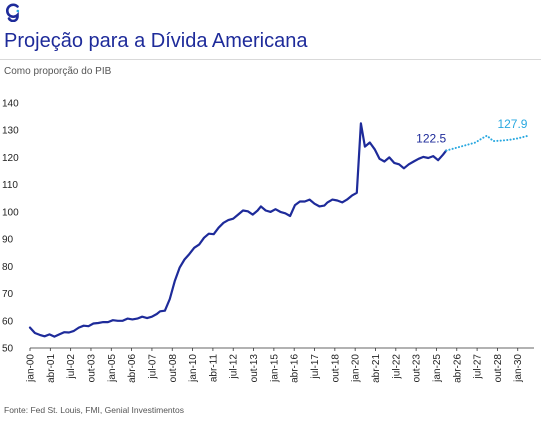 The height and width of the screenshot is (421, 541). What do you see at coordinates (295, 368) in the screenshot?
I see `x-tick-label: abr-16` at bounding box center [295, 368].